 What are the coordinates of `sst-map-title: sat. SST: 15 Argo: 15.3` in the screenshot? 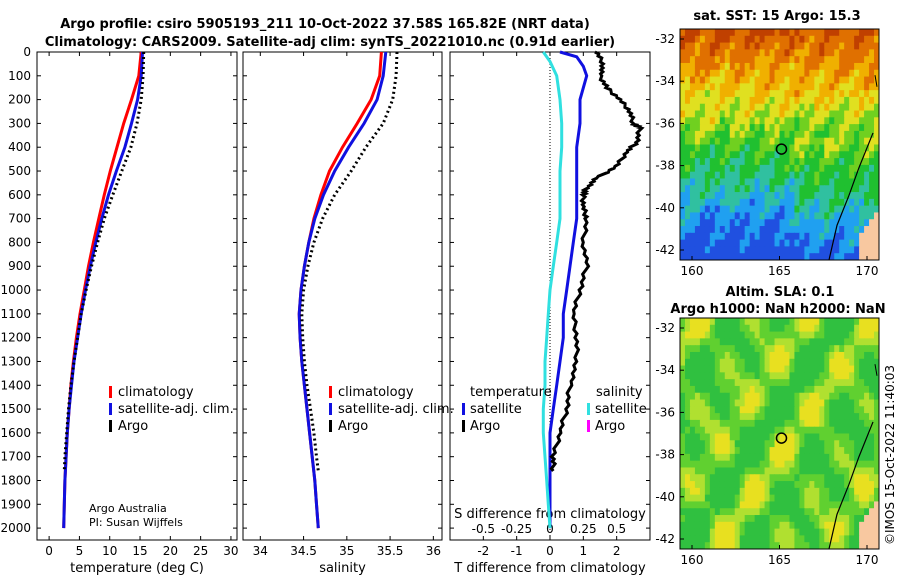 It's located at (776, 16).